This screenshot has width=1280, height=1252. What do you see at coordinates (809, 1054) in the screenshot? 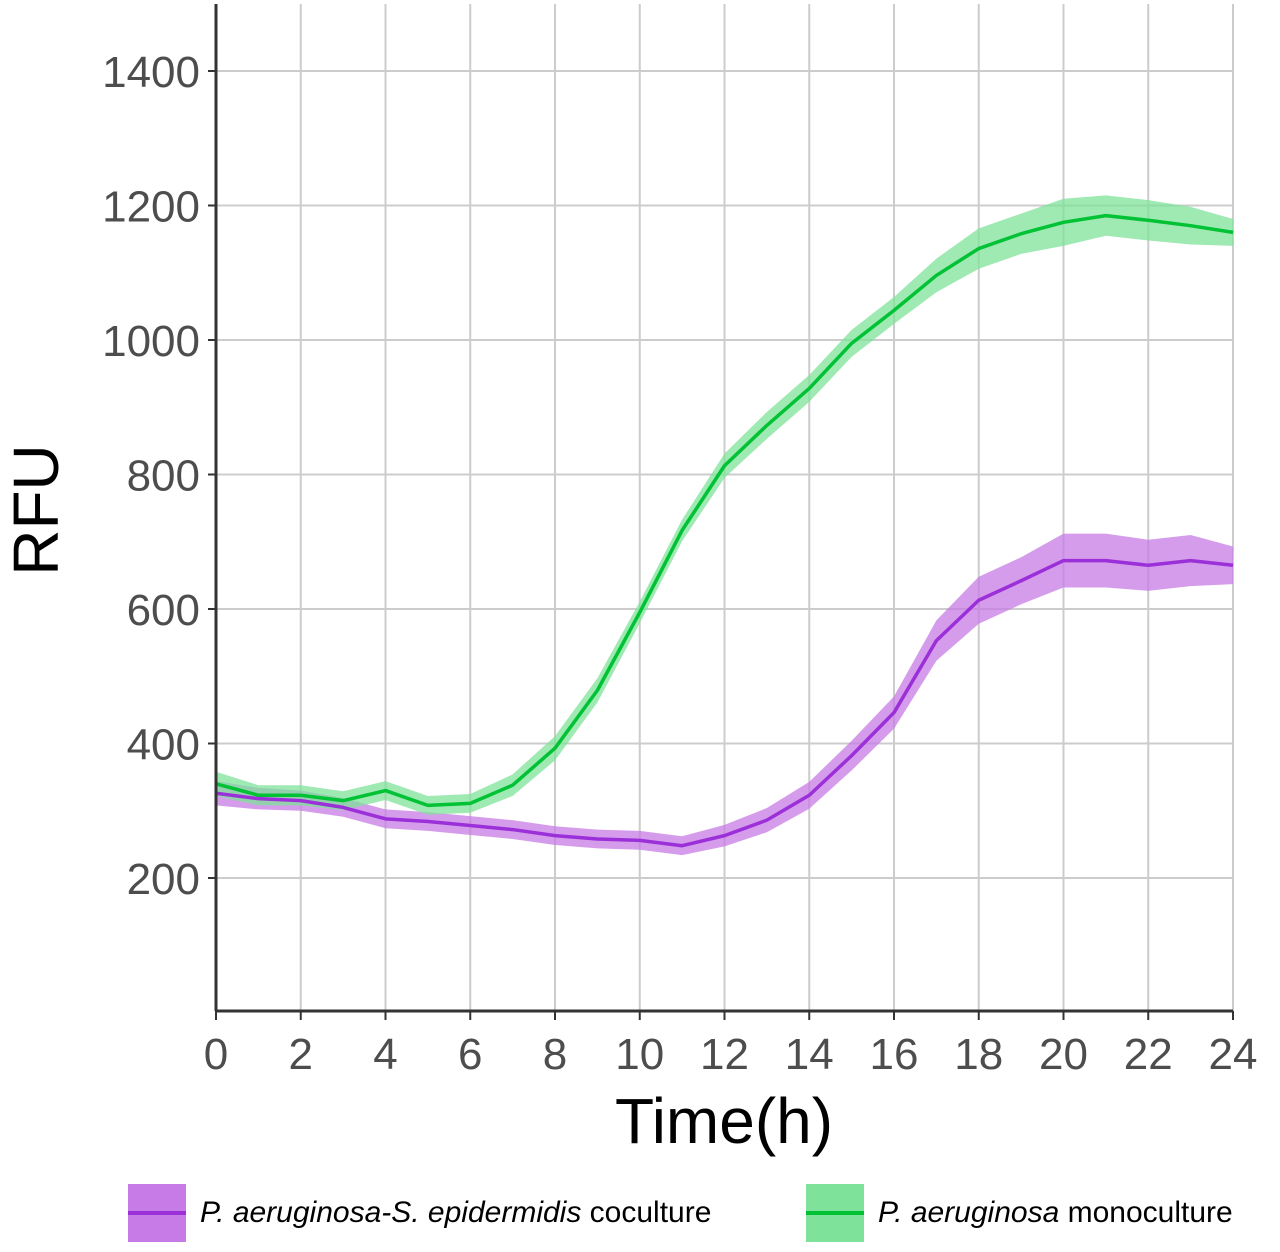
I see `x-tick-label: 14` at bounding box center [809, 1054].